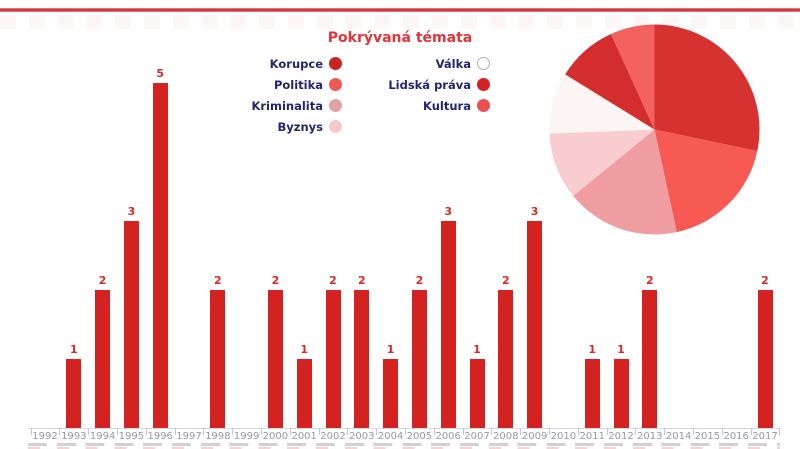 The height and width of the screenshot is (449, 800). Describe the element at coordinates (765, 359) in the screenshot. I see `bar-2017` at that location.